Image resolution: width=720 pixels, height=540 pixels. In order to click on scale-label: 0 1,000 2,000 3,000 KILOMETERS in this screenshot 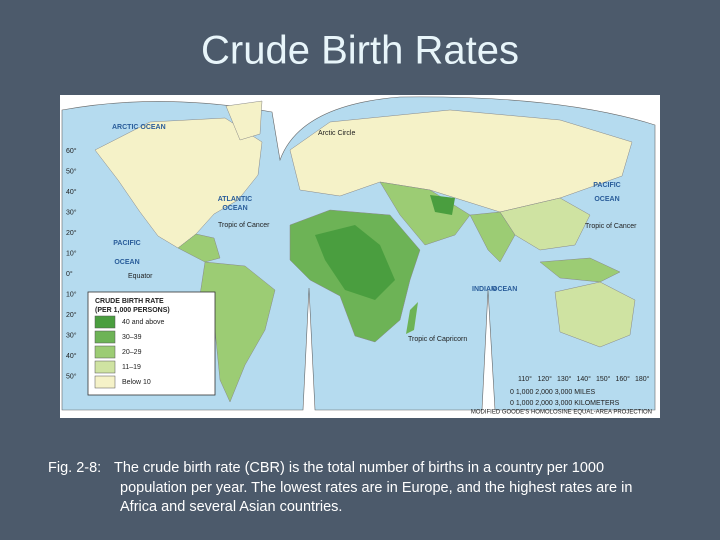, I will do `click(565, 403)`.